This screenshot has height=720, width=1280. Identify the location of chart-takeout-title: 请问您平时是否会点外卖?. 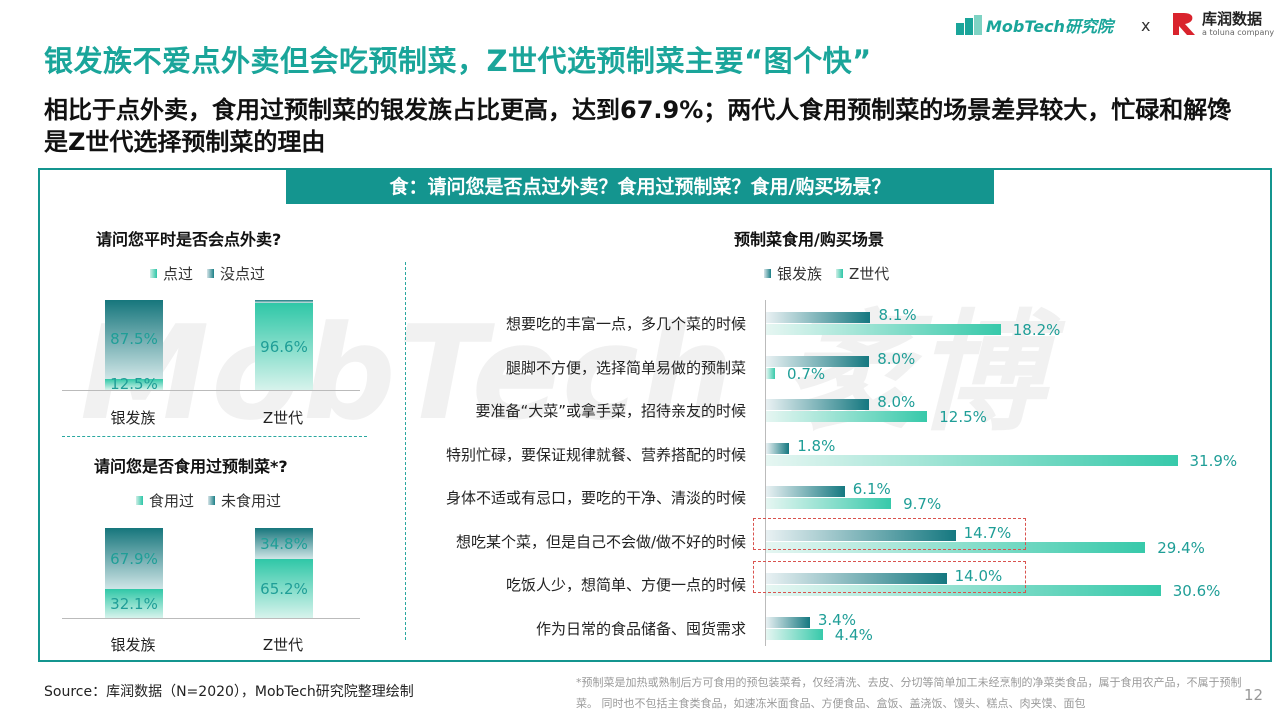
(189, 239).